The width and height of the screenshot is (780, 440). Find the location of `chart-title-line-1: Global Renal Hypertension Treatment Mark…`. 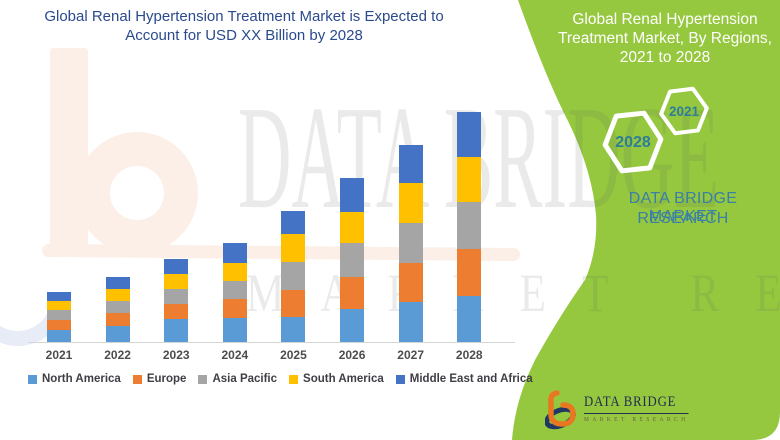

chart-title-line-1: Global Renal Hypertension Treatment Mark… is located at coordinates (244, 16).